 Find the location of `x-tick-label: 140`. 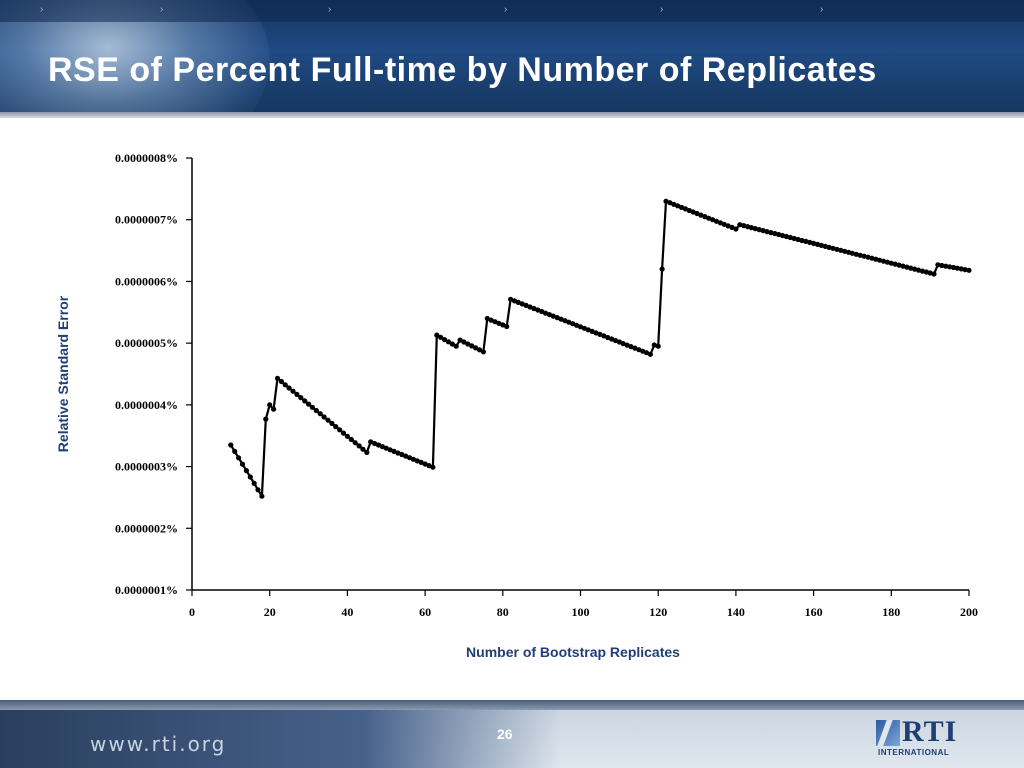

x-tick-label: 140 is located at coordinates (736, 612).